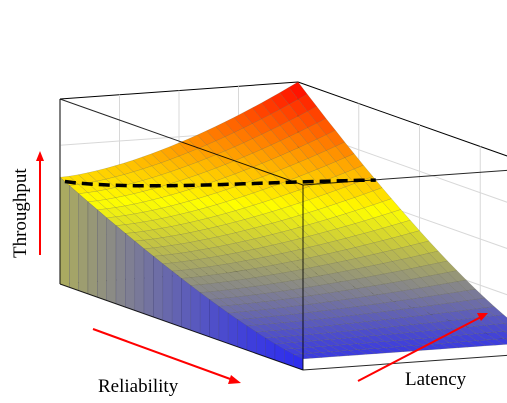 The image size is (507, 403). Describe the element at coordinates (40, 203) in the screenshot. I see `z-axis-arrow` at that location.